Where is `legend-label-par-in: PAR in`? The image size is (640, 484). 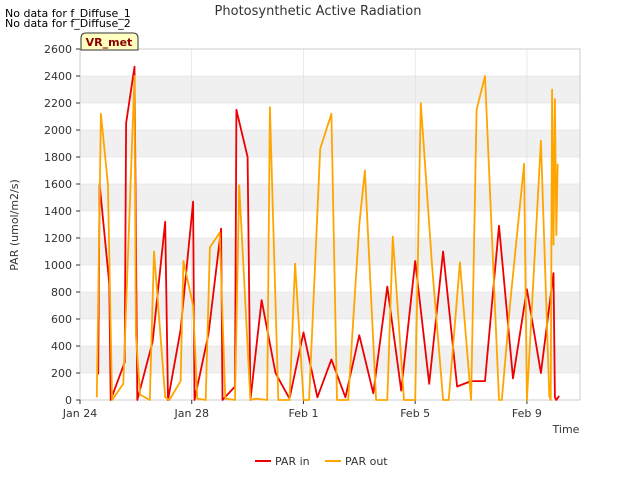 legend-label-par-in: PAR in is located at coordinates (292, 461).